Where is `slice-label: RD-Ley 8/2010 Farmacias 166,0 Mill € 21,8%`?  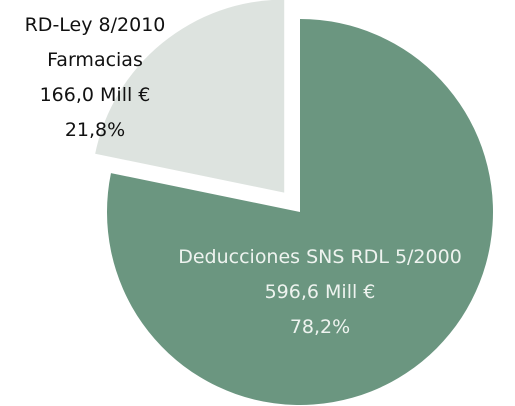 slice-label: RD-Ley 8/2010 Farmacias 166,0 Mill € 21,8% is located at coordinates (95, 78).